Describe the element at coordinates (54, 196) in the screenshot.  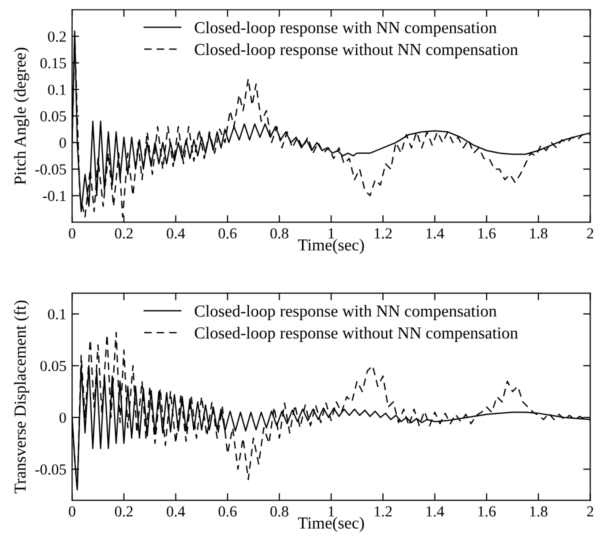
I see `y-tick-label: -0.1` at that location.